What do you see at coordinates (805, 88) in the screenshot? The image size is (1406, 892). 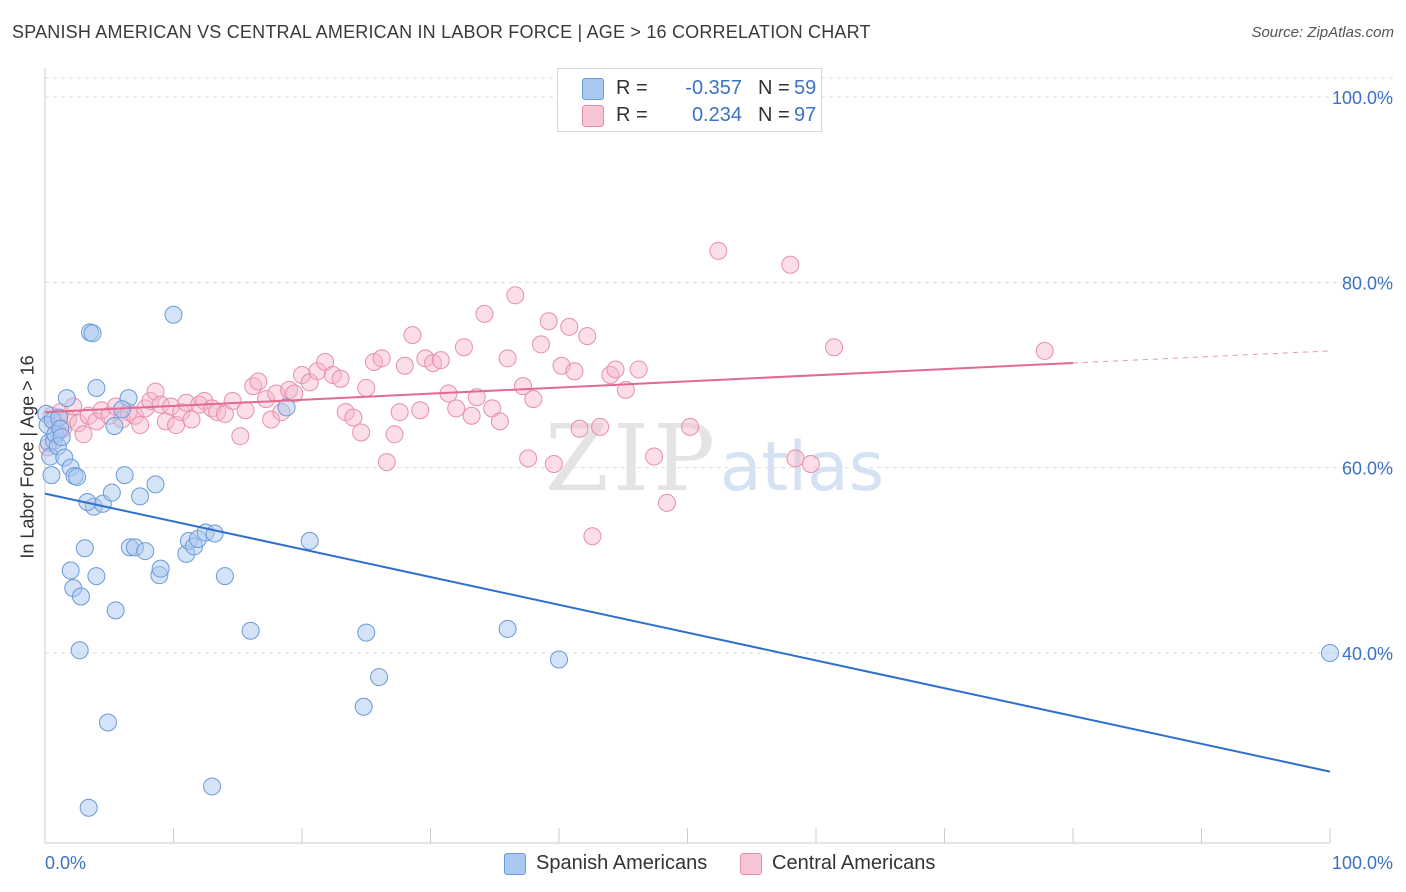 I see `legend-n-value: 59` at bounding box center [805, 88].